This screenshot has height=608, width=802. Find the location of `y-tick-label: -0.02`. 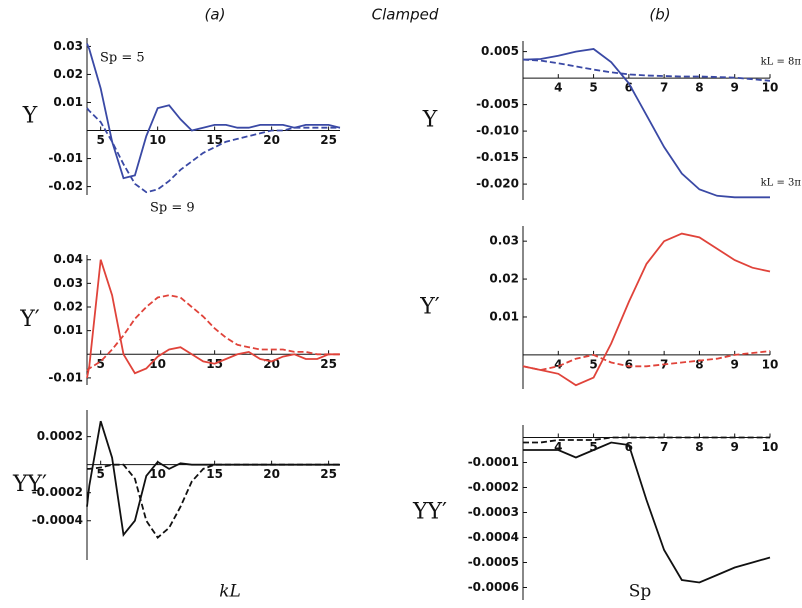

y-tick-label: -0.02 is located at coordinates (65, 186).